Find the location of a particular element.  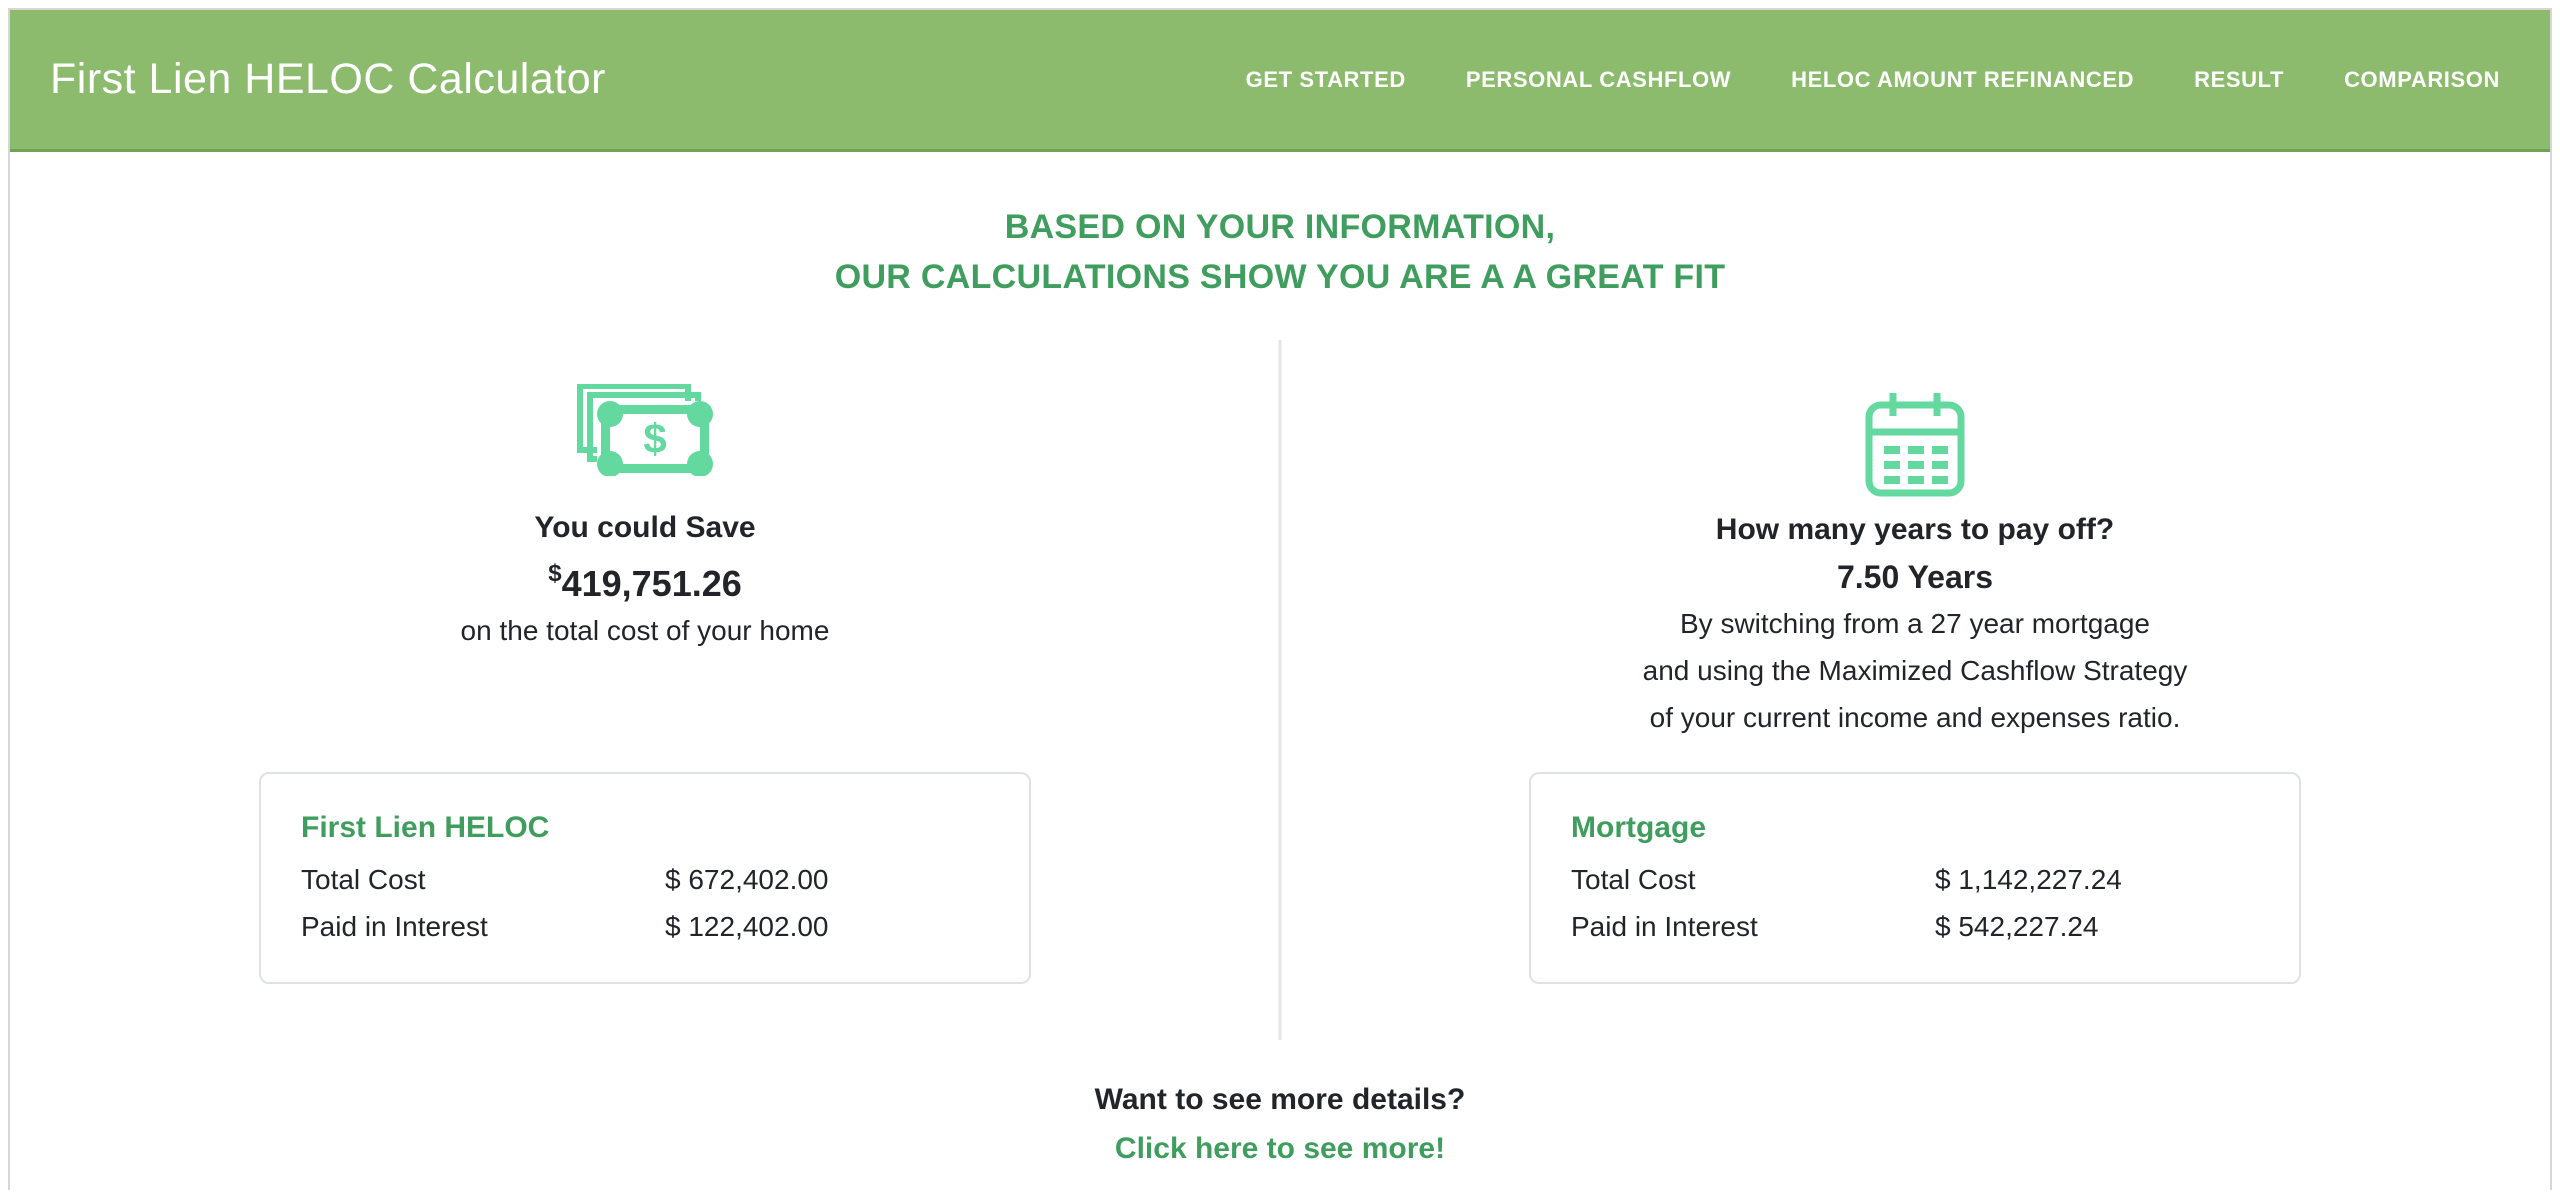

dollar-superscript: $ is located at coordinates (555, 573).